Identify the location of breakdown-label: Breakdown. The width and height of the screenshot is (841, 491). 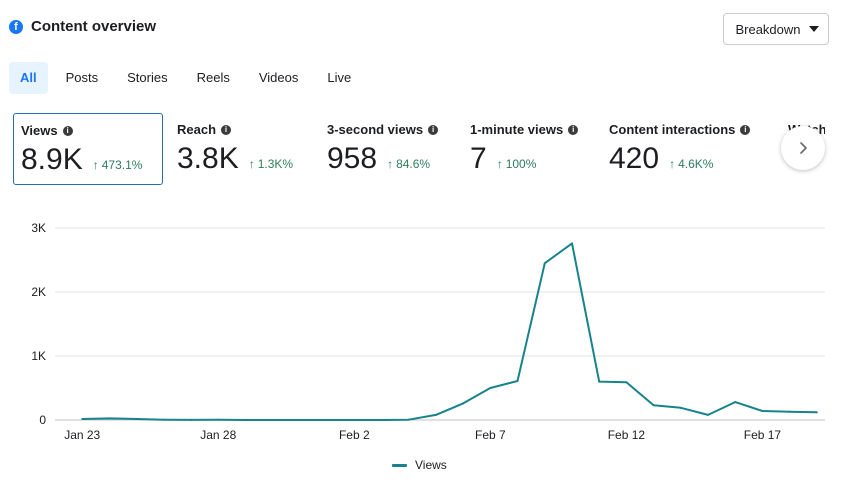
(768, 29).